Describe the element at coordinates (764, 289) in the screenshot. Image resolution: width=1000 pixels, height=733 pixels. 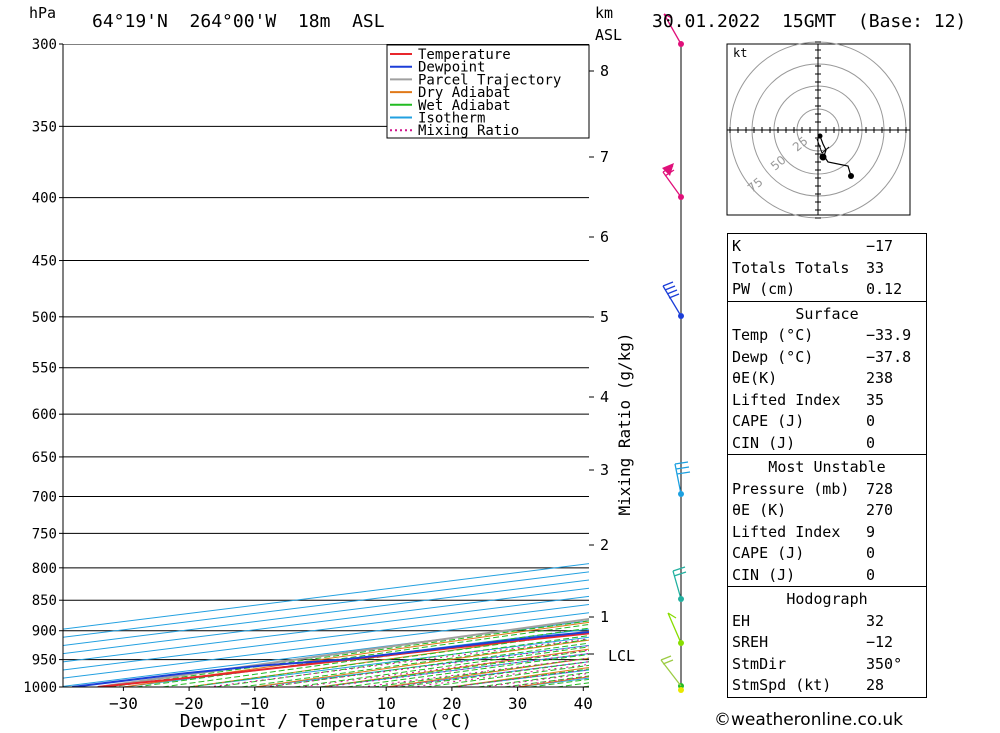
I see `table-row-label: PW (cm)` at that location.